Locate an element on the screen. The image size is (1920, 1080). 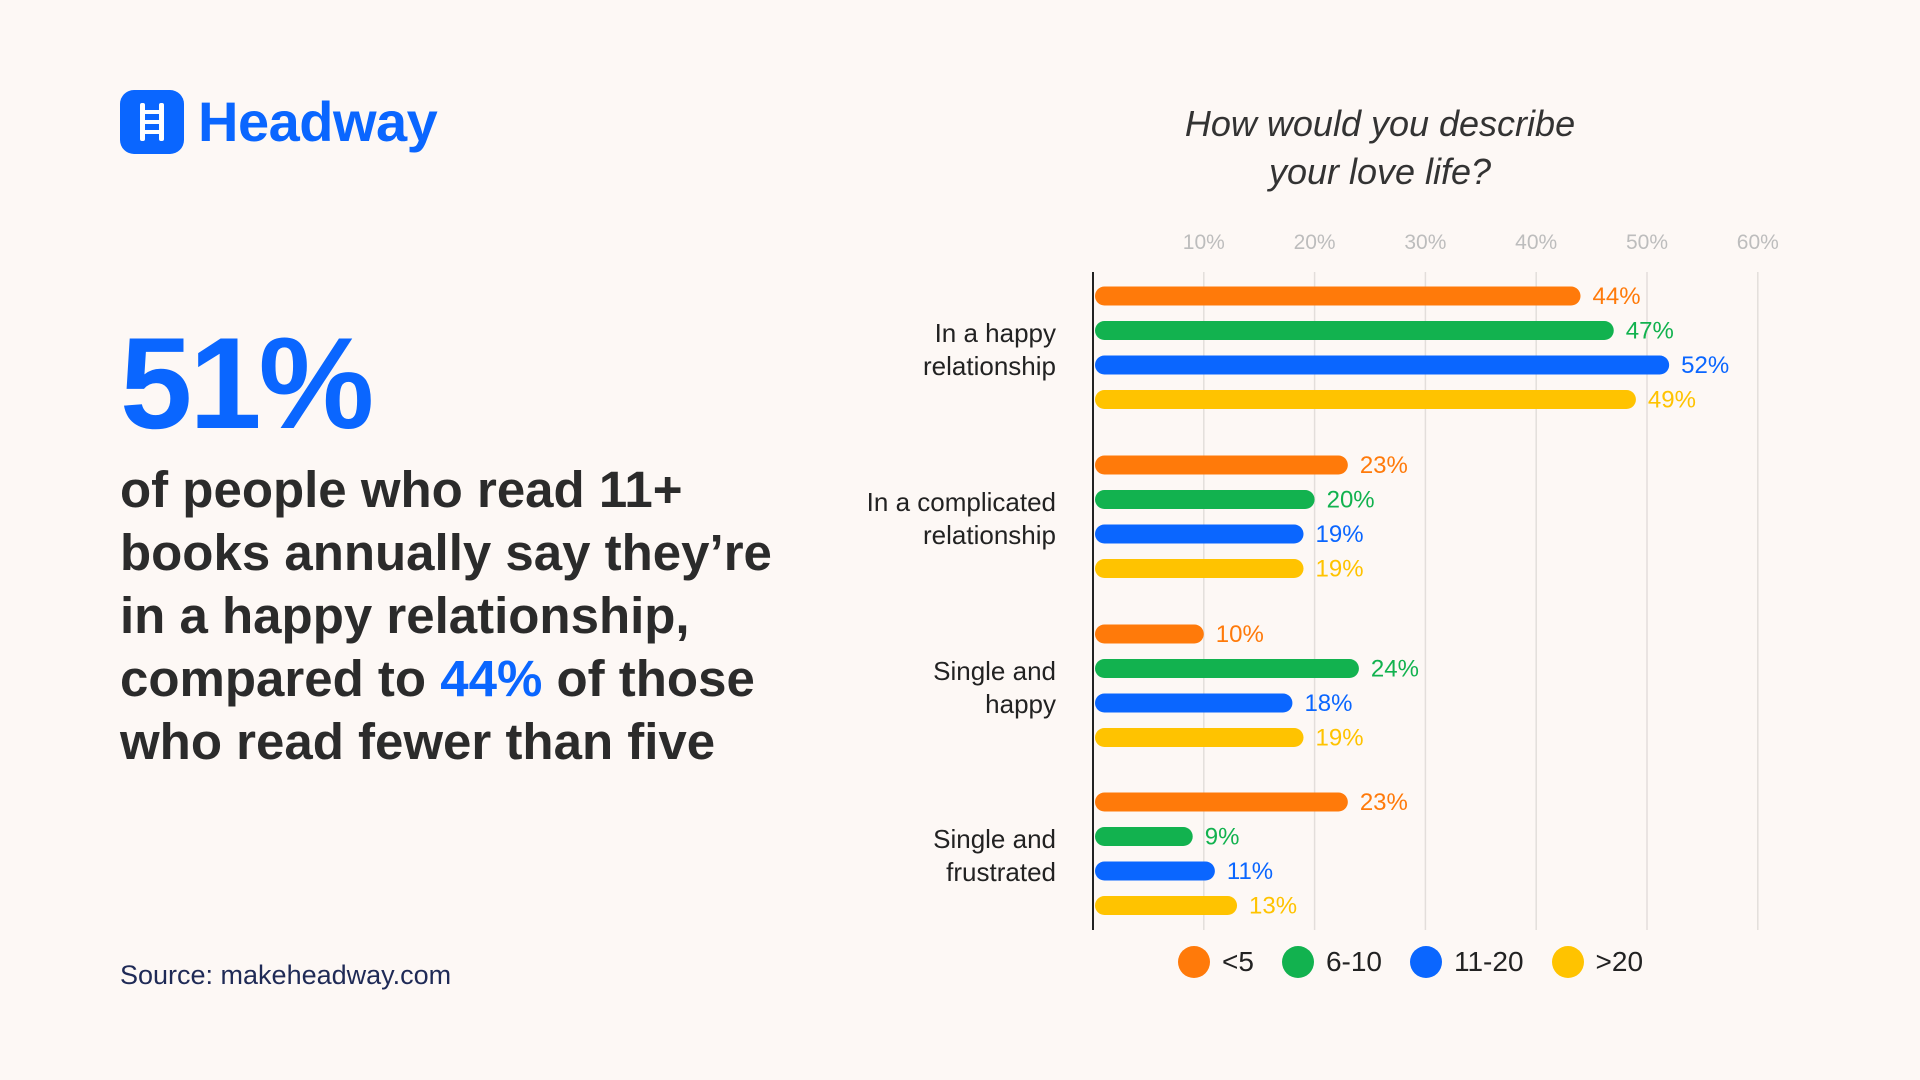
brand-name: Headway is located at coordinates (318, 121).